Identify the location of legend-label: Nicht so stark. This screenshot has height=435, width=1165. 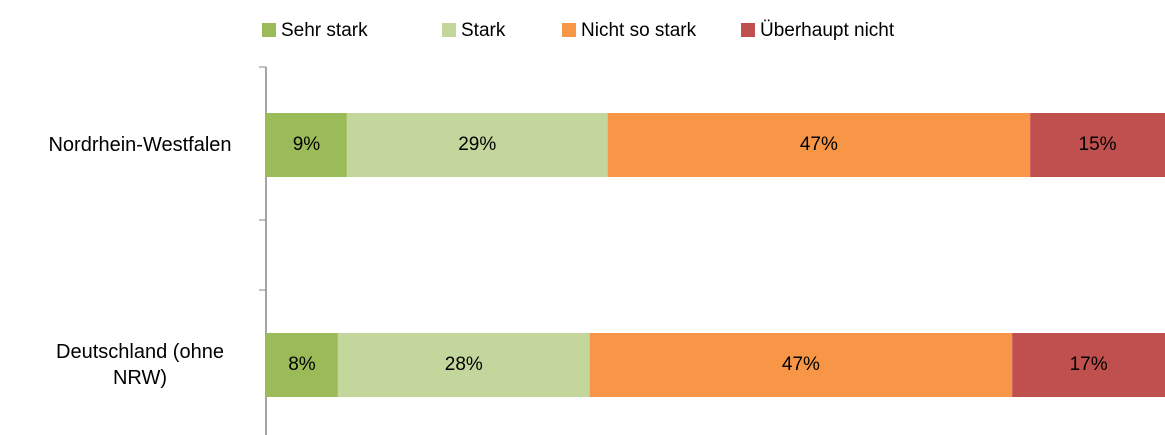
(639, 30).